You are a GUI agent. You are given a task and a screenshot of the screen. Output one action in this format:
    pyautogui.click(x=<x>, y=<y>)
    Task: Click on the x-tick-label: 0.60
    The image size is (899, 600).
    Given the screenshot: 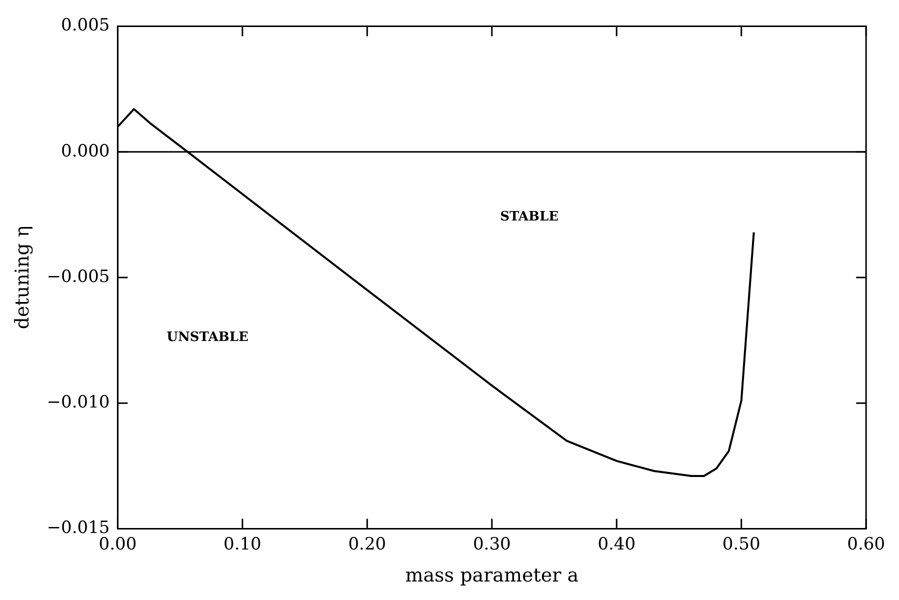 What is the action you would take?
    pyautogui.click(x=866, y=544)
    